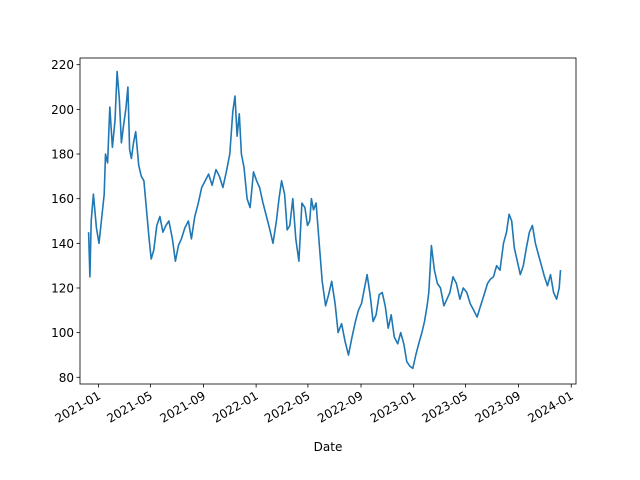 The height and width of the screenshot is (480, 640). Describe the element at coordinates (340, 406) in the screenshot. I see `x-tick-label: 2022-09` at that location.